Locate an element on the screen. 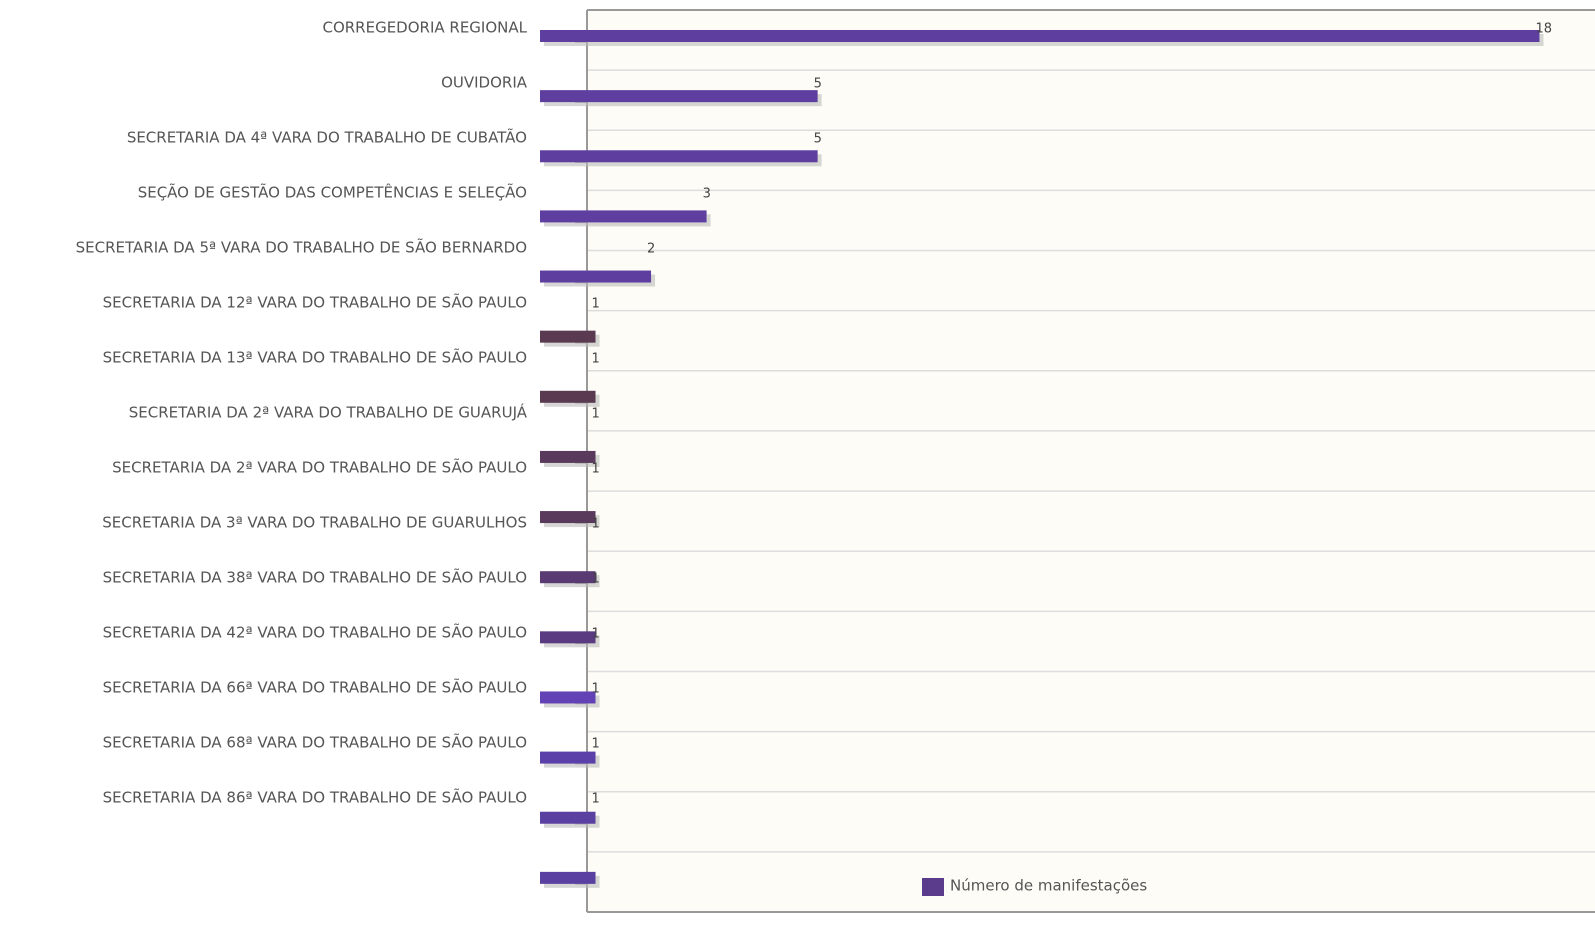 The image size is (1595, 931). y-tick-label: OUVIDORIA is located at coordinates (484, 83).